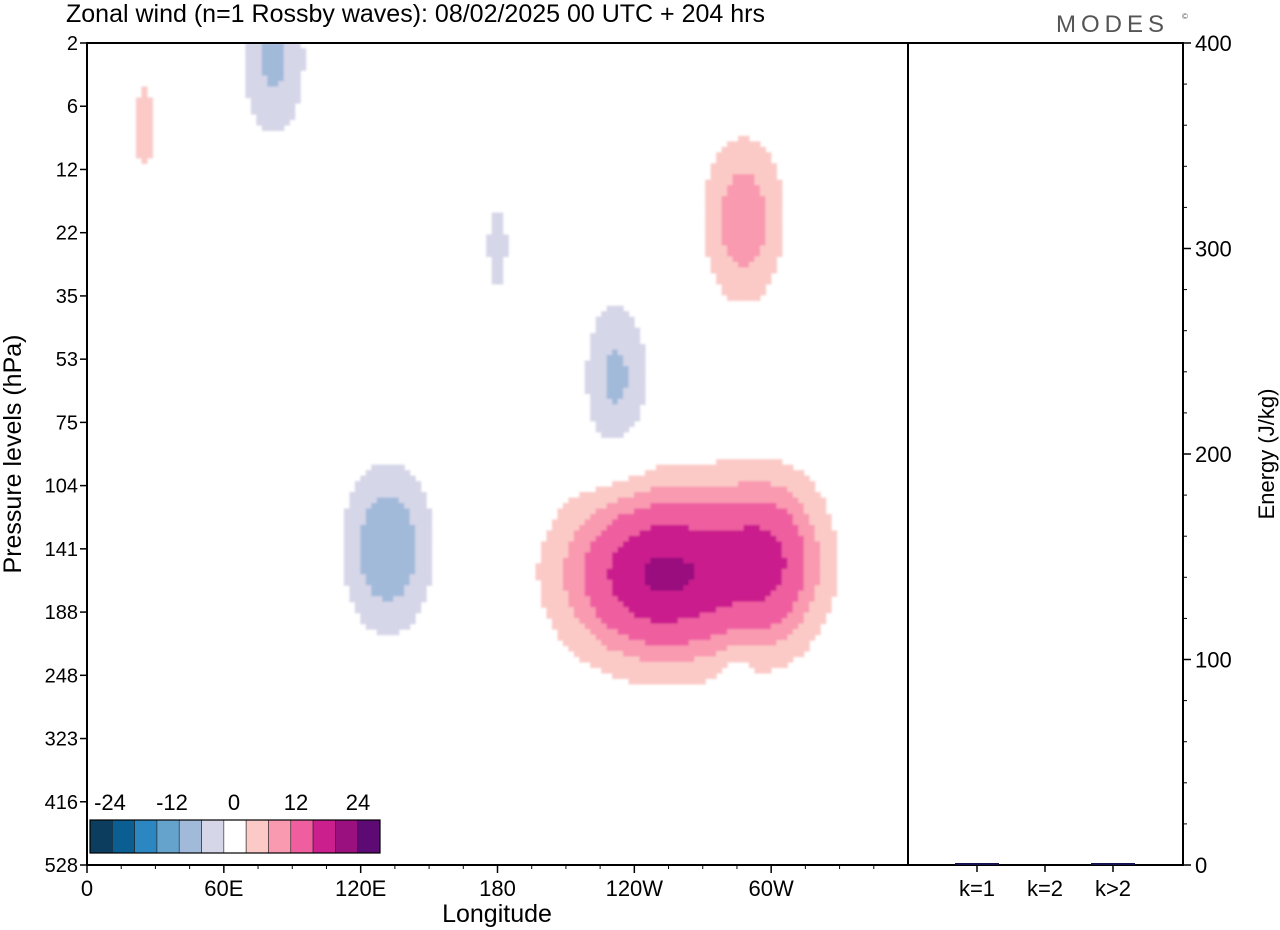  I want to click on colorbar-swatch, so click(369, 836).